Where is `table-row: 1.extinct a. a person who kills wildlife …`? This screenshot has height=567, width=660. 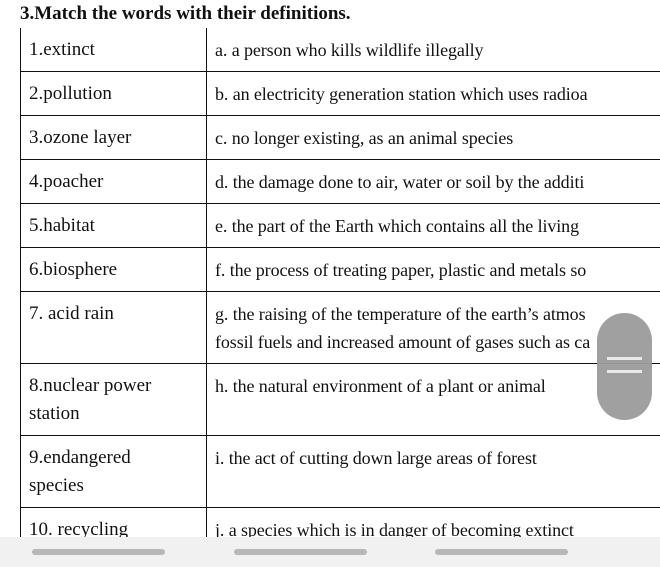
table-row: 1.extinct a. a person who kills wildlife … is located at coordinates (340, 50).